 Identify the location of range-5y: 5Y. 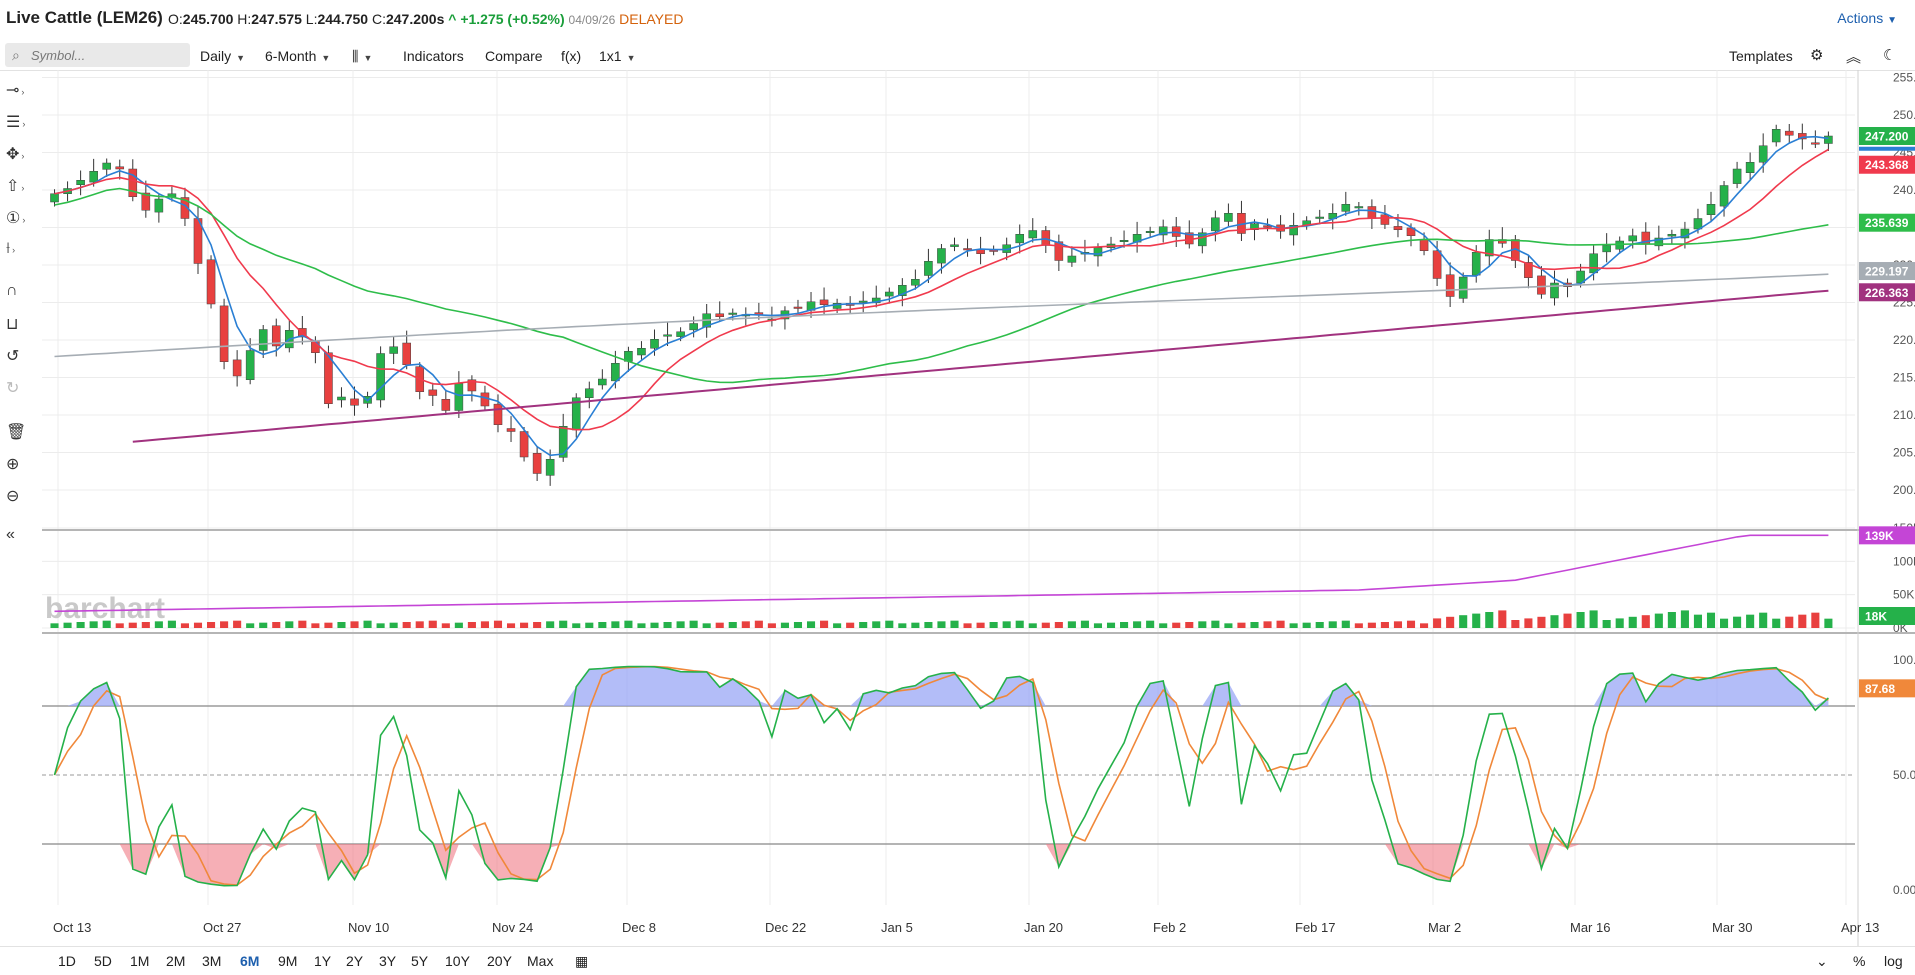
(420, 961).